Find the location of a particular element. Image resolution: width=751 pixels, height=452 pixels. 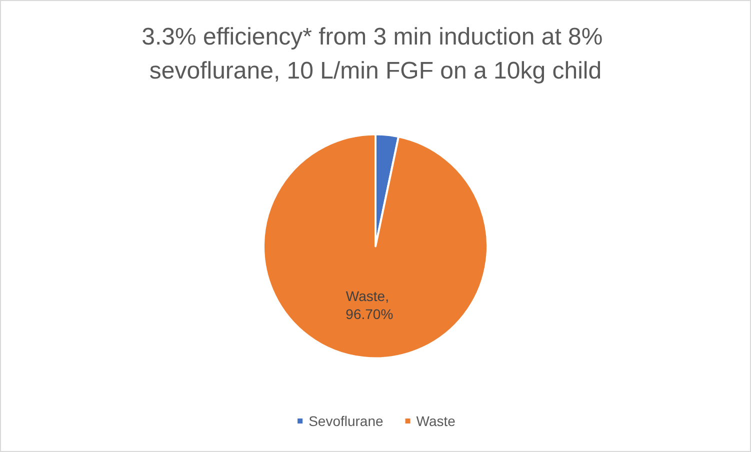

chart-title: 3.3% efficiency* from 3 min induction at 8% sevoflurane, 10 L/min FGF on a 10kg child is located at coordinates (376, 54).